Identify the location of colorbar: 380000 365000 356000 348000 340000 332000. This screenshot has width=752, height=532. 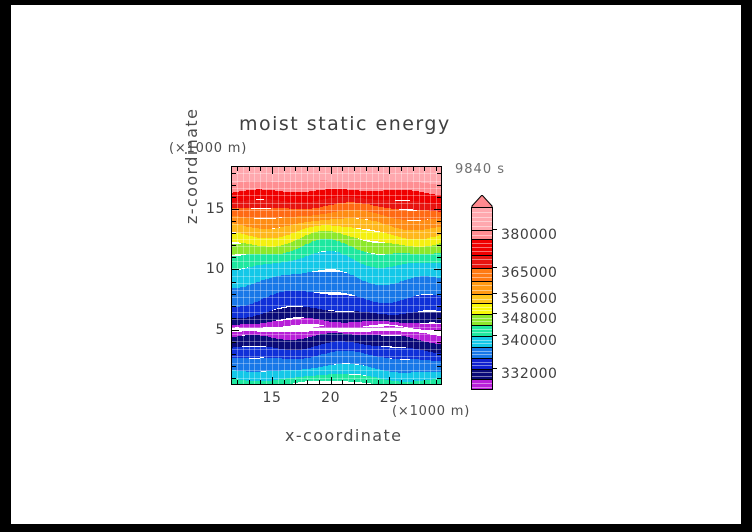
(514, 292).